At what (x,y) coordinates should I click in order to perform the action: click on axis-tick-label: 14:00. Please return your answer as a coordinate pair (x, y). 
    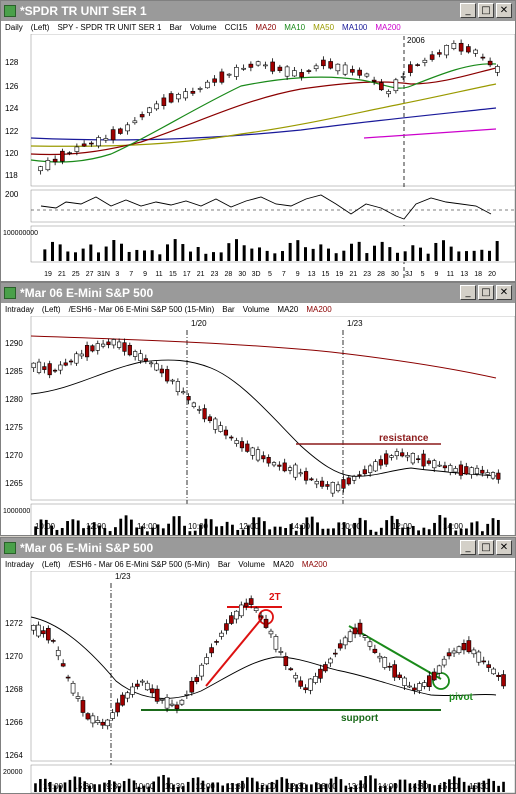
    Looking at the image, I should click on (453, 526).